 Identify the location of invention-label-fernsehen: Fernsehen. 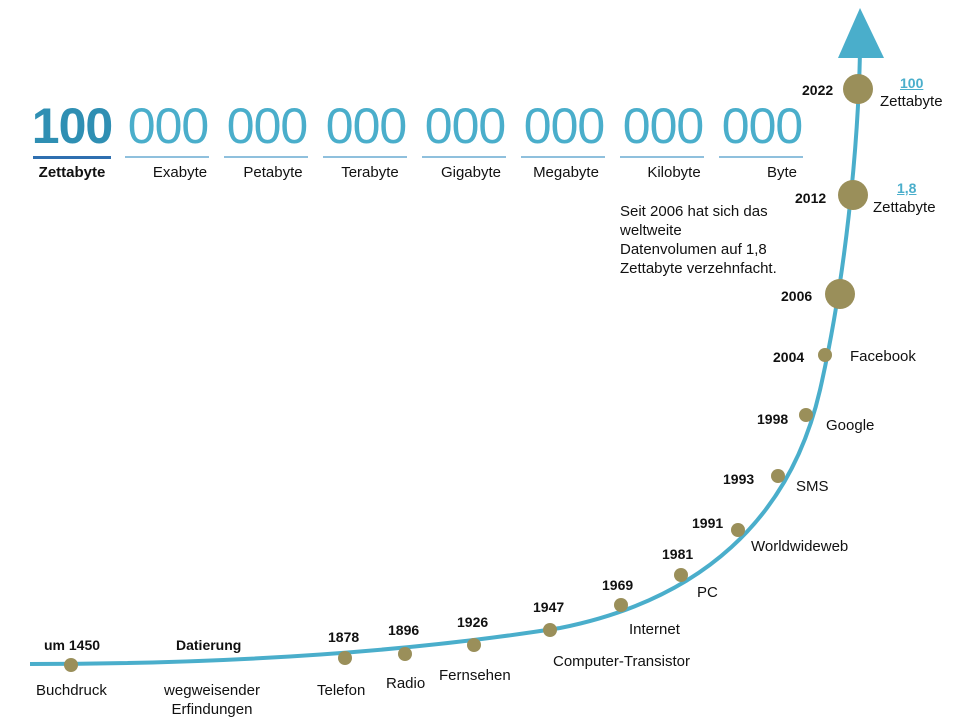
(475, 675).